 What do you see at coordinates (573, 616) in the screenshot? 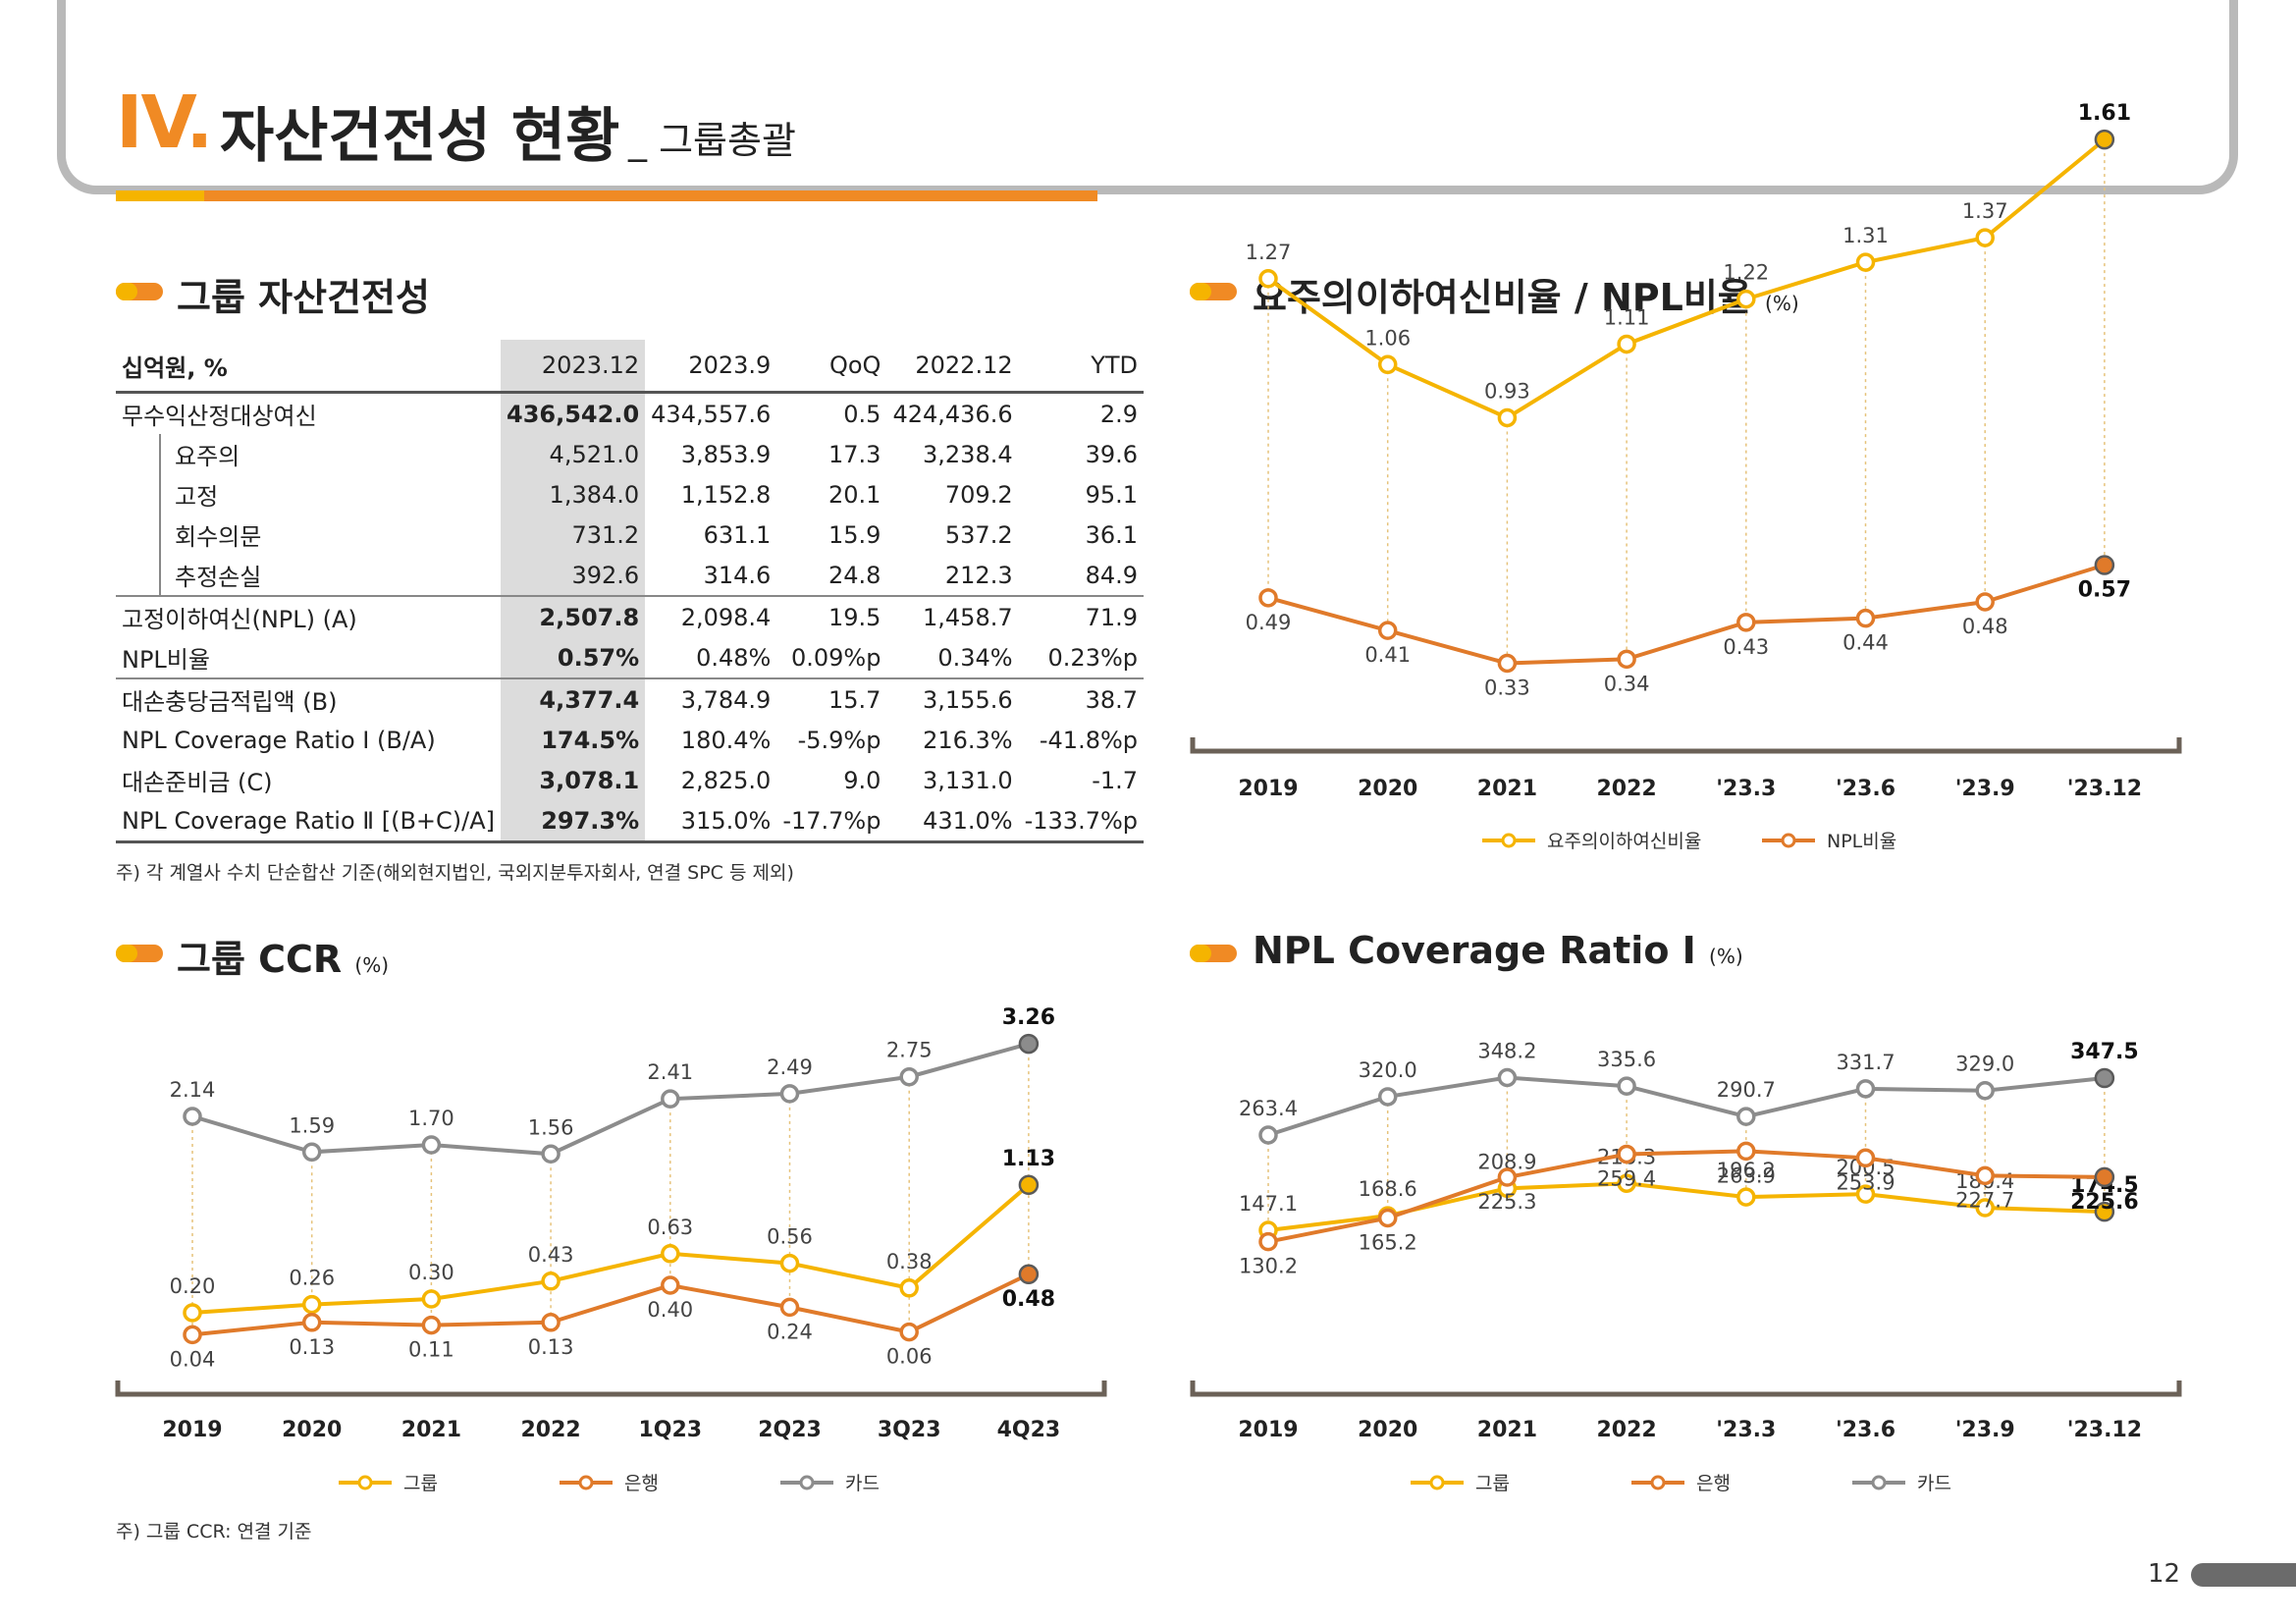
I see `table-cell: 2,507.8` at bounding box center [573, 616].